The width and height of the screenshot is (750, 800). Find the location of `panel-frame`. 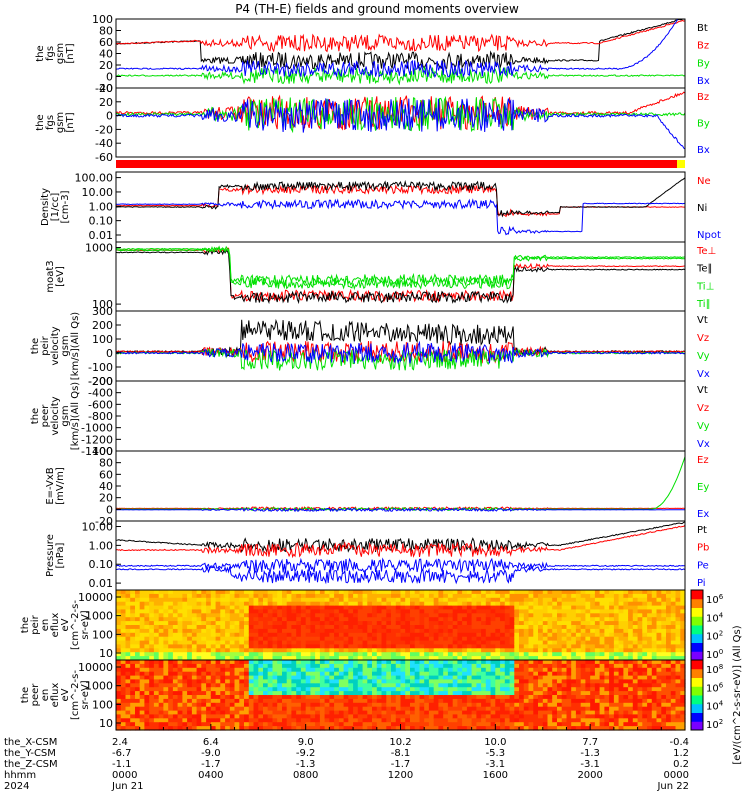

panel-frame is located at coordinates (400, 416).